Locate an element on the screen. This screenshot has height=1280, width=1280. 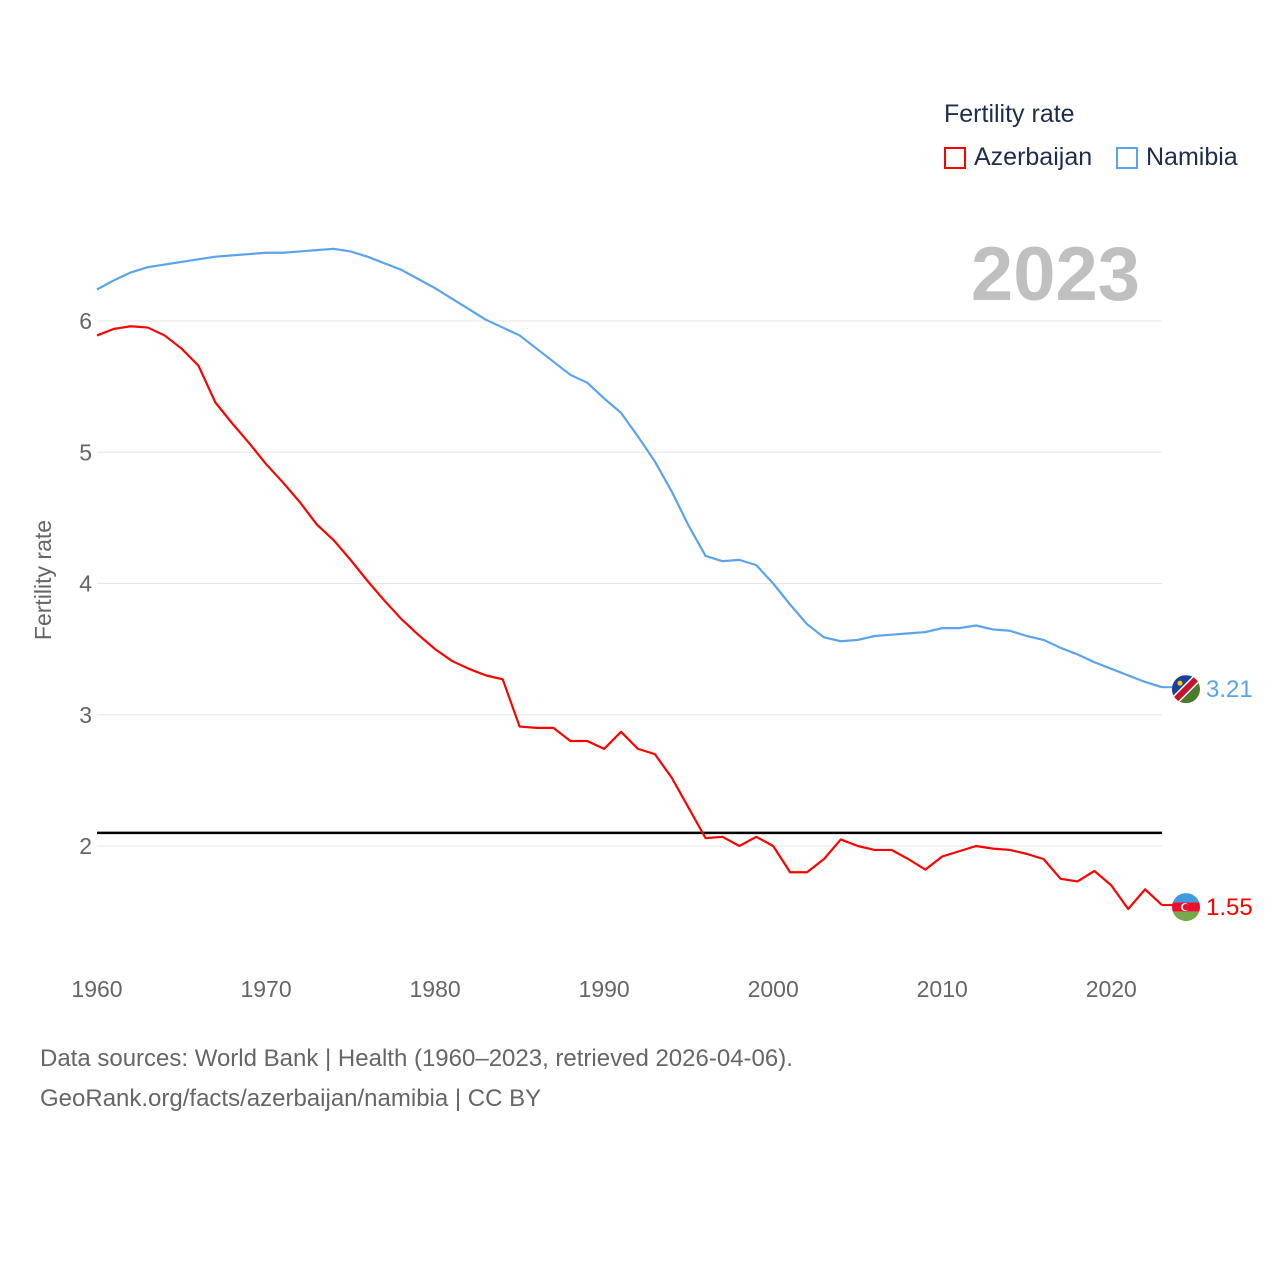
x-tick-label: 1990 is located at coordinates (604, 989).